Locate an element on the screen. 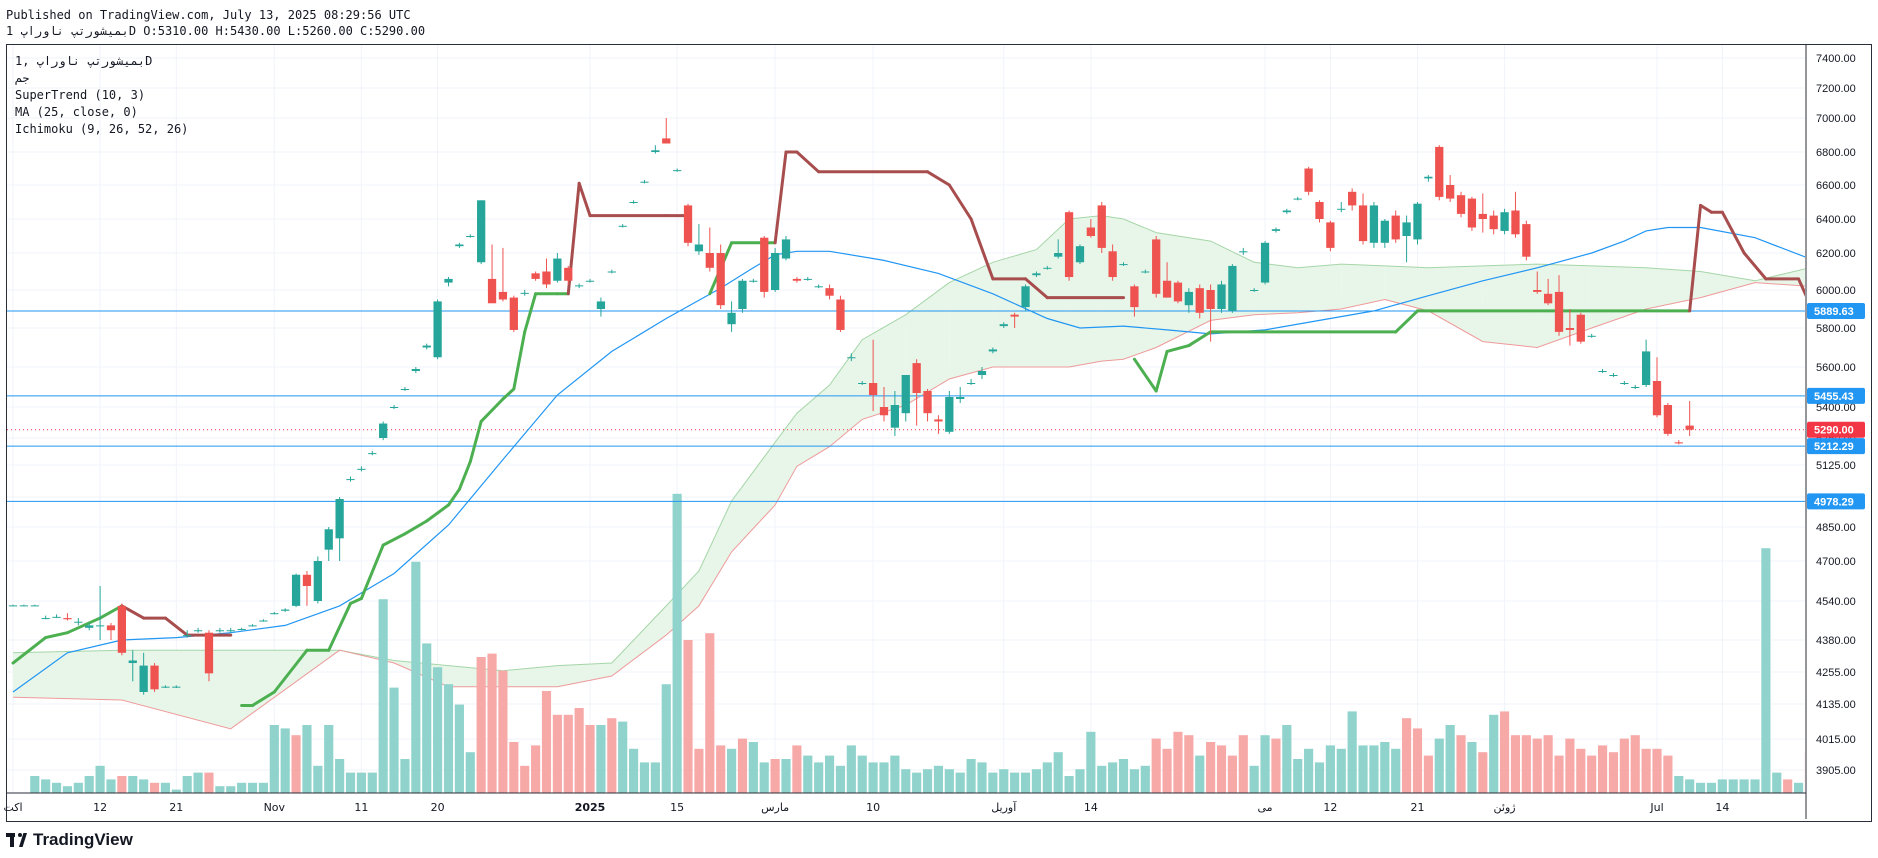 This screenshot has width=1878, height=858. legend-supertrend: SuperTrend (10, 3) is located at coordinates (80, 95).